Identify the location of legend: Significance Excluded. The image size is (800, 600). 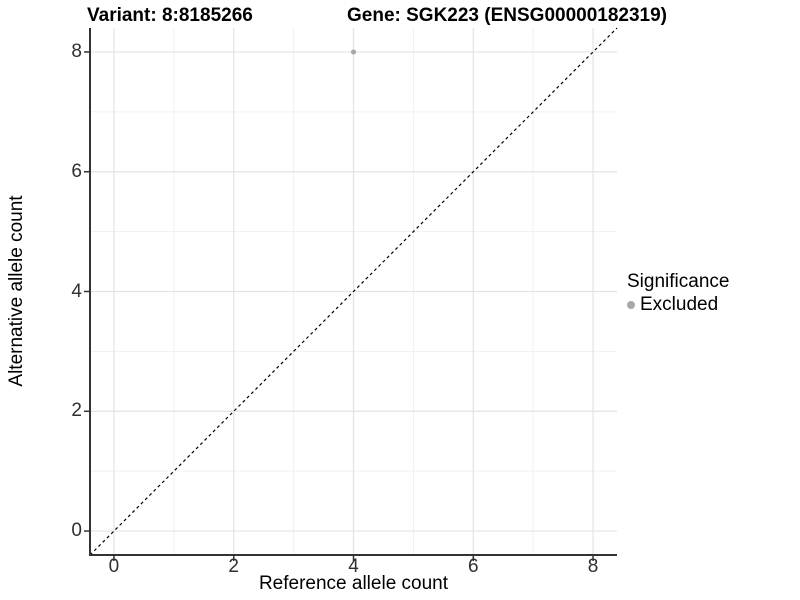
(678, 293).